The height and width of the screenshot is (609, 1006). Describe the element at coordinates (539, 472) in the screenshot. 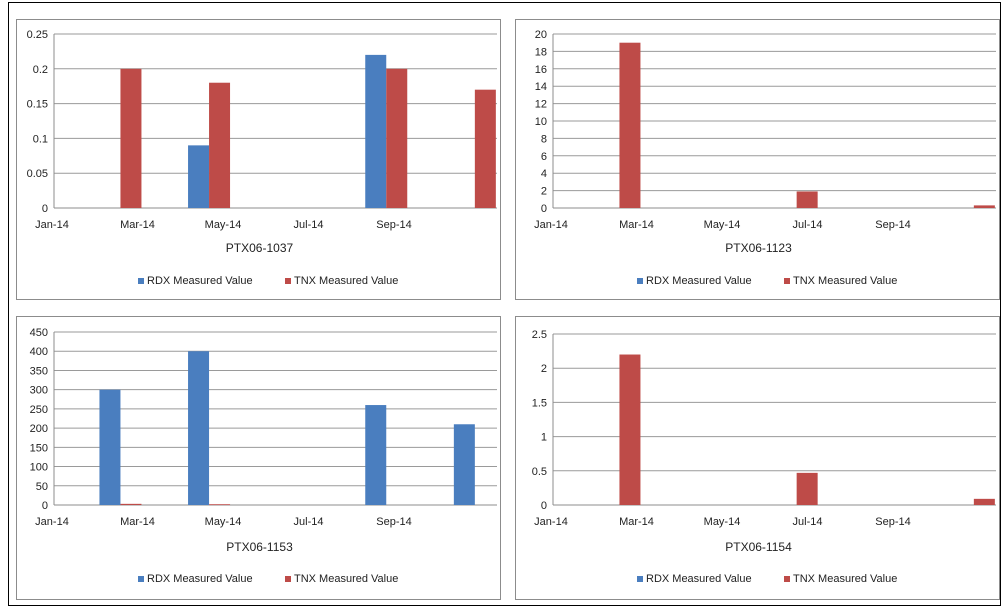

I see `y-tick-label: 0.5` at that location.